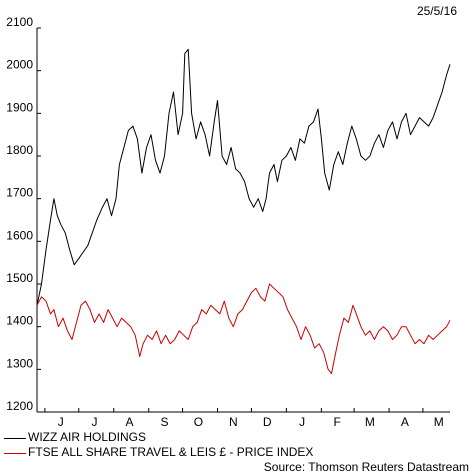  What do you see at coordinates (165, 422) in the screenshot?
I see `x-tick-label: S` at bounding box center [165, 422].